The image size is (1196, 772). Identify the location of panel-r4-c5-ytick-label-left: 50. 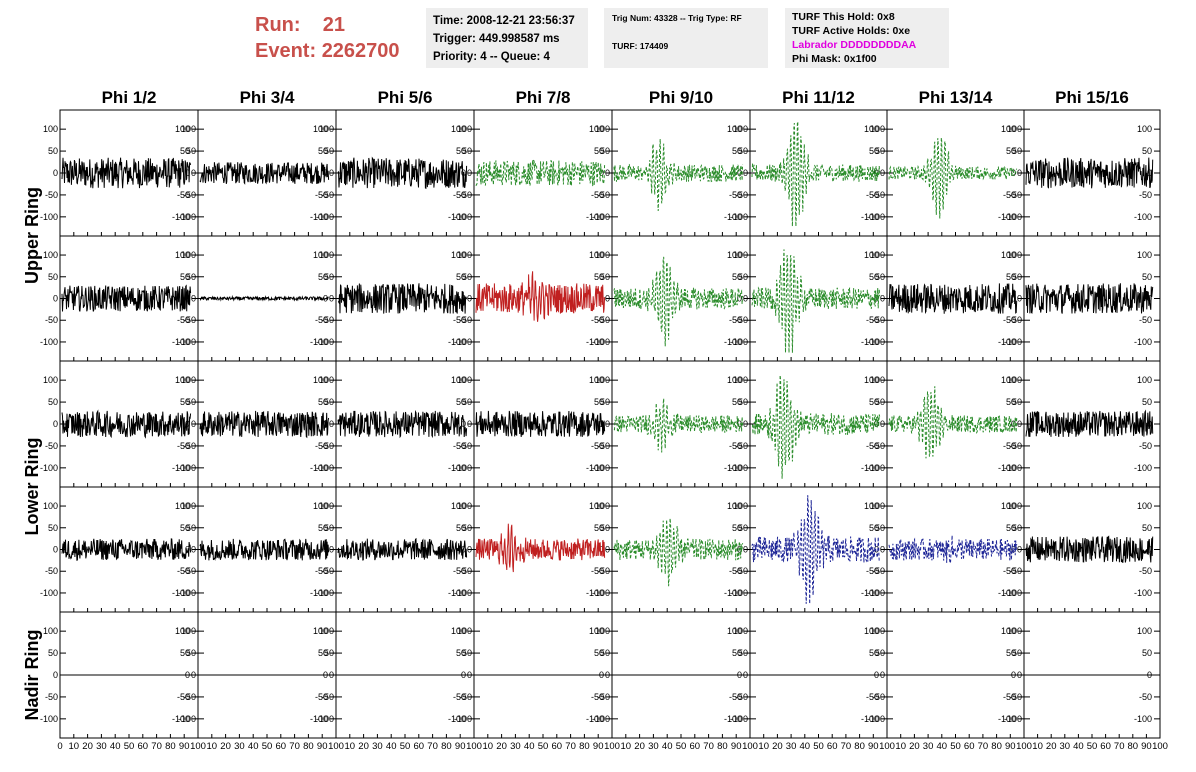
(743, 653).